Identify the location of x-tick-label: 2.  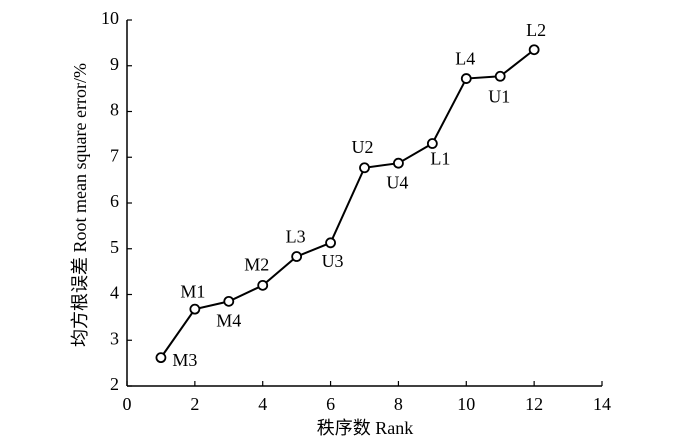
(194, 404).